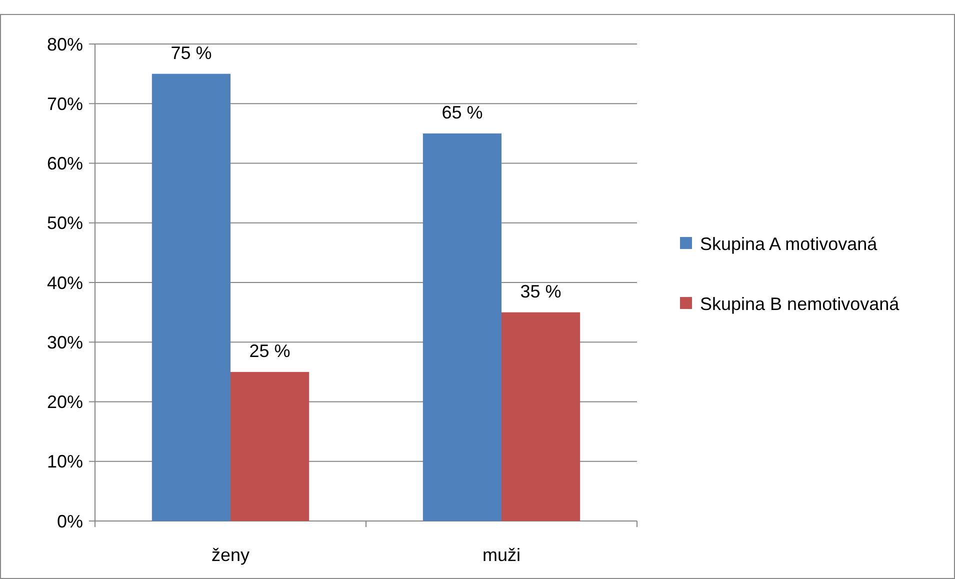 This screenshot has width=955, height=579. Describe the element at coordinates (462, 112) in the screenshot. I see `data-label: 65 %` at that location.